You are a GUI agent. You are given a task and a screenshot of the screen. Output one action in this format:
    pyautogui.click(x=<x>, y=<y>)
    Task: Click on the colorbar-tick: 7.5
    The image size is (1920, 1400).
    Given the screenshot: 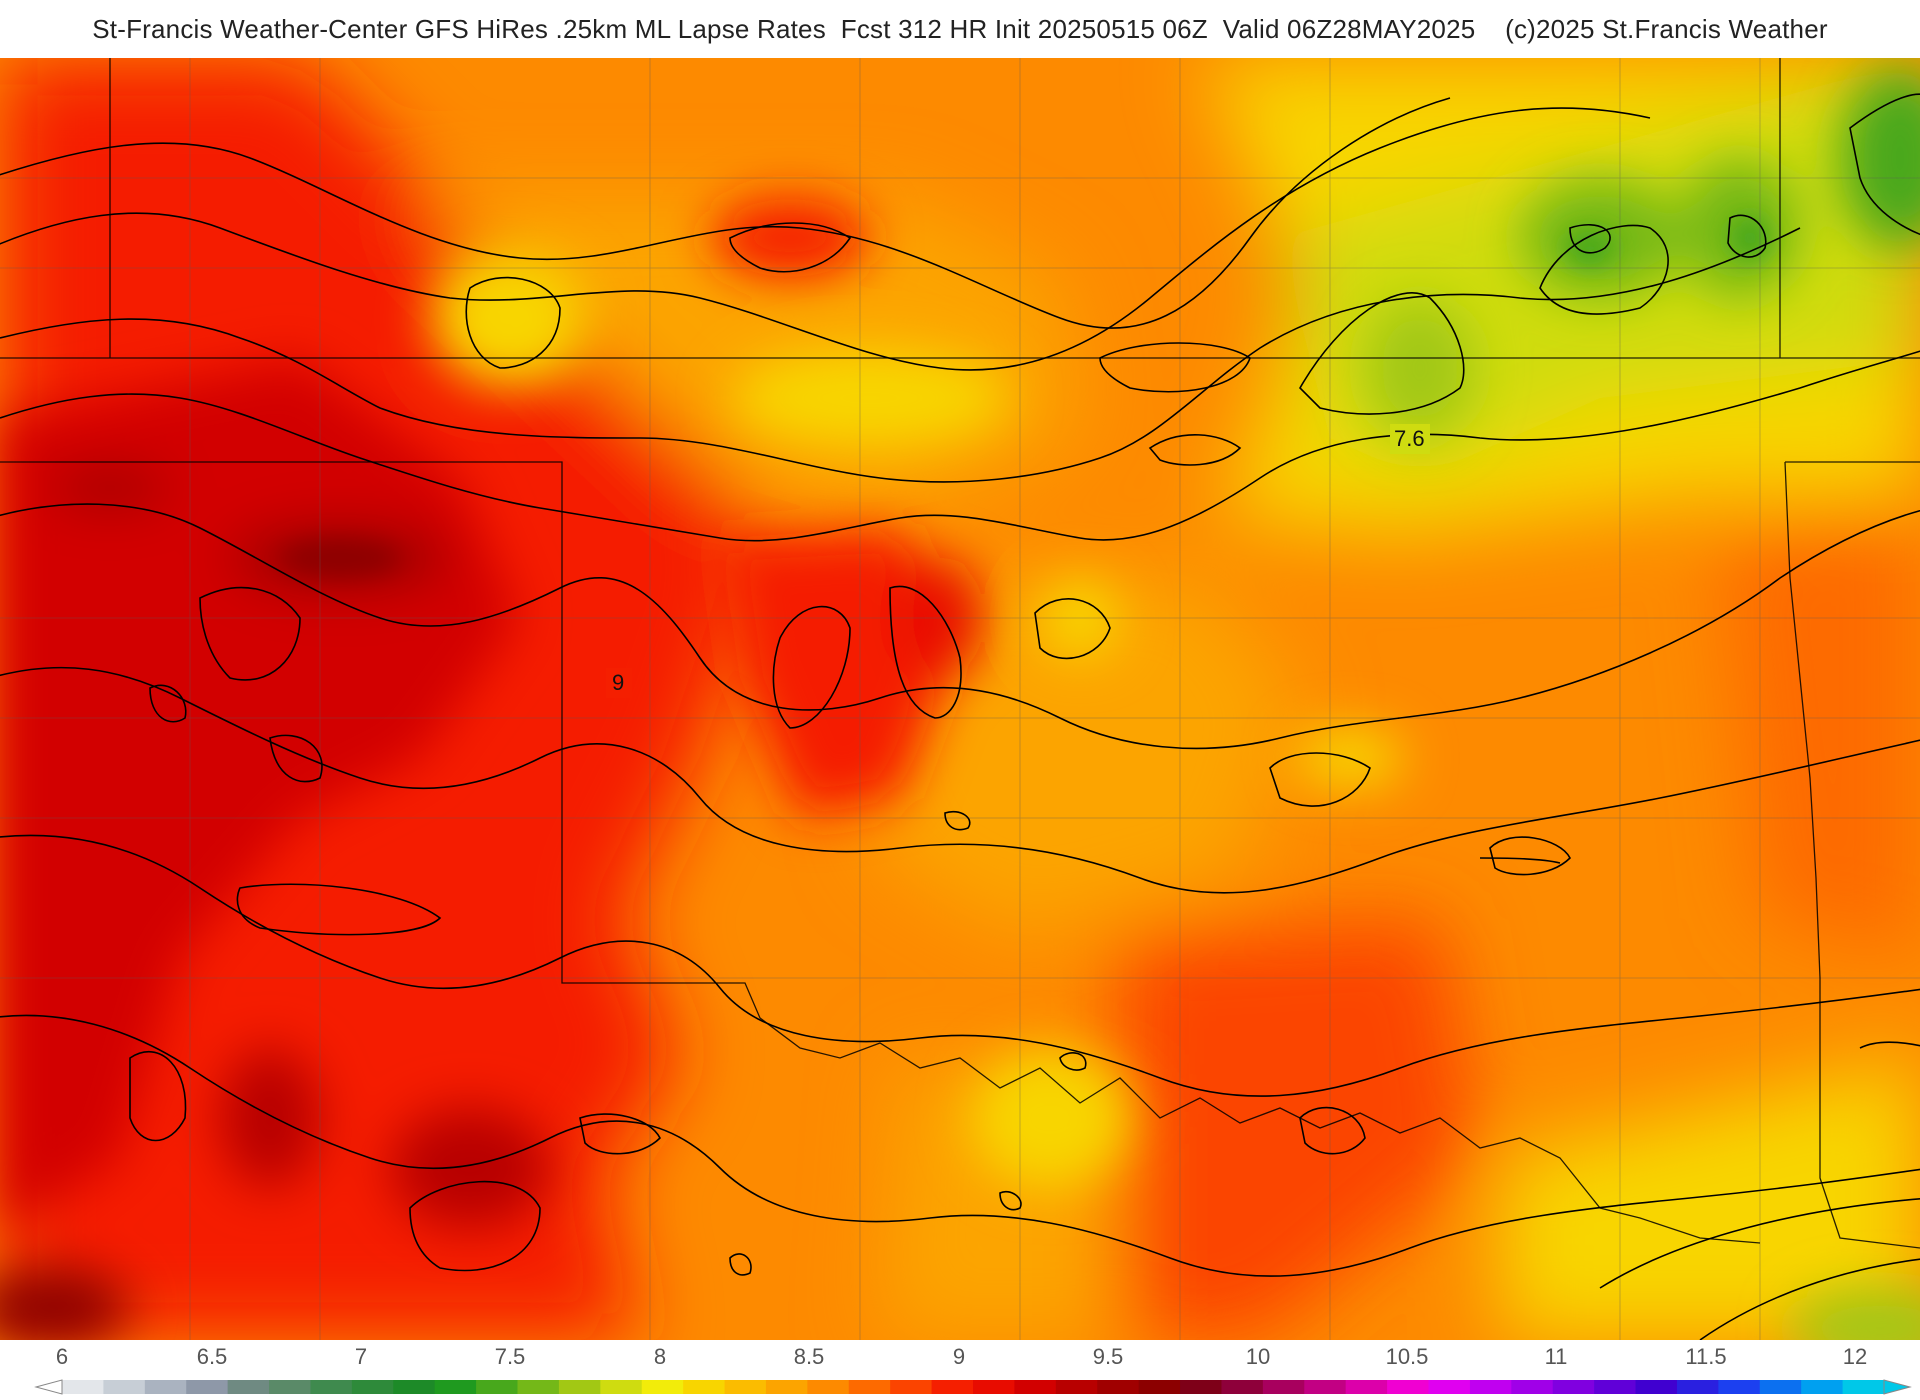 What is the action you would take?
    pyautogui.click(x=510, y=1356)
    